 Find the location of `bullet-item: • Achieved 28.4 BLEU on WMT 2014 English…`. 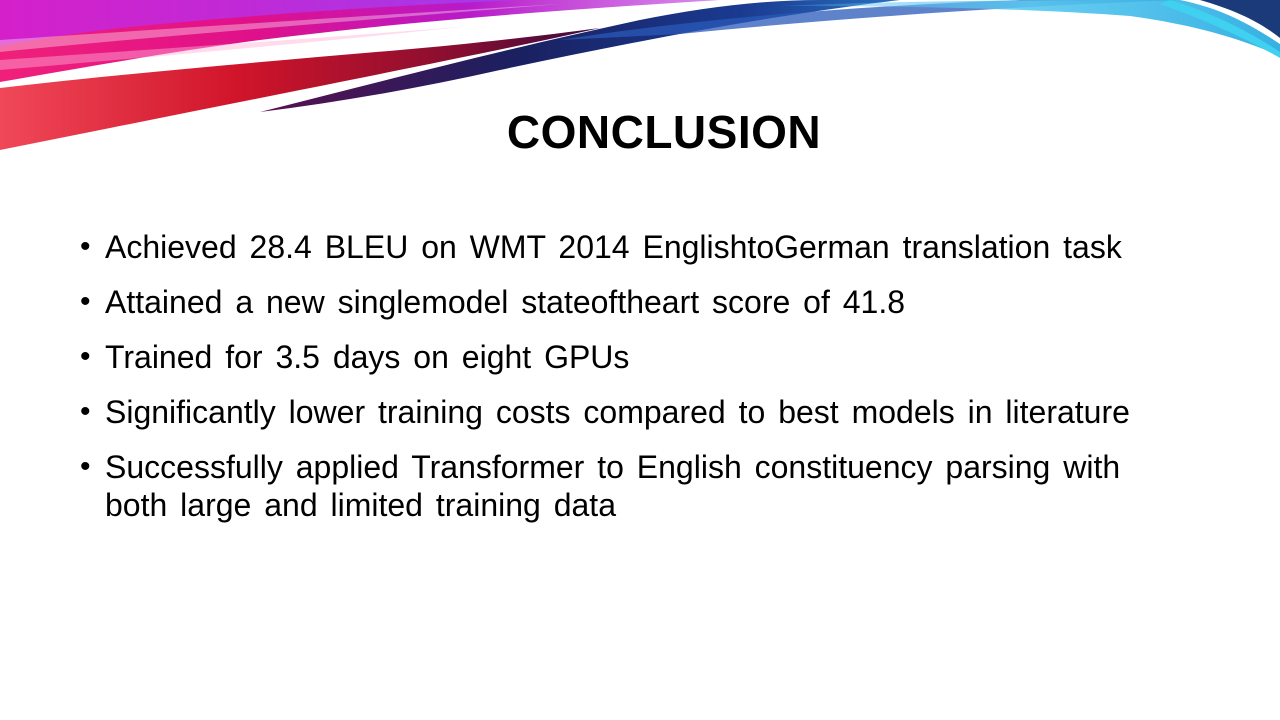

bullet-item: • Achieved 28.4 BLEU on WMT 2014 English… is located at coordinates (635, 247).